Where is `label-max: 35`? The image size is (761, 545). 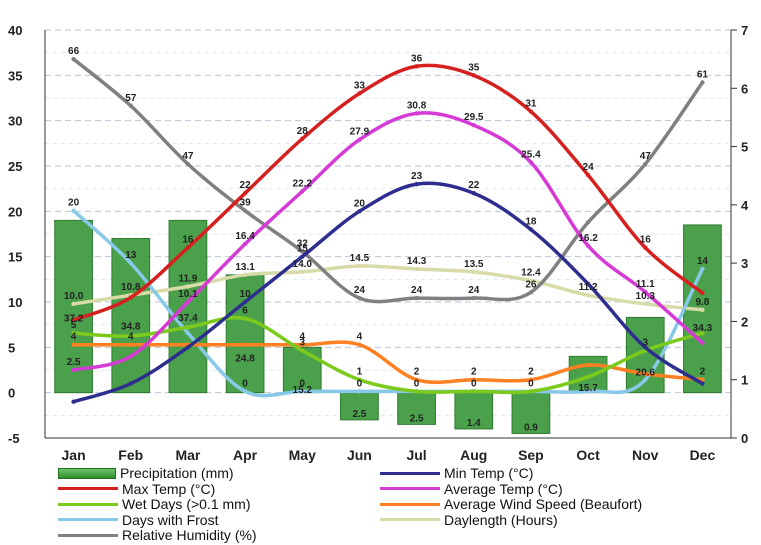 label-max: 35 is located at coordinates (474, 67).